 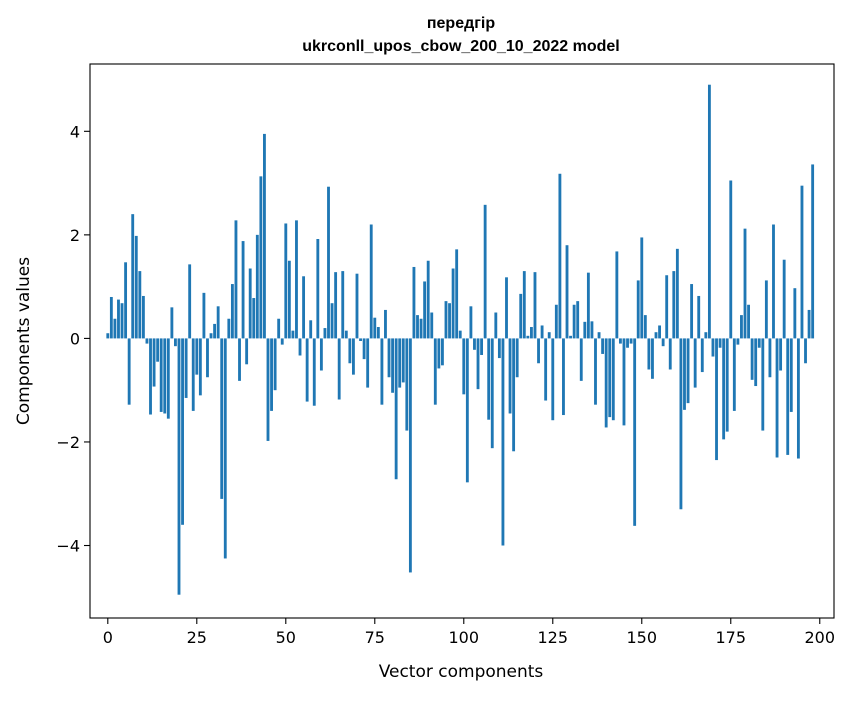 I want to click on chart-title-line-1: передгір, so click(x=461, y=23).